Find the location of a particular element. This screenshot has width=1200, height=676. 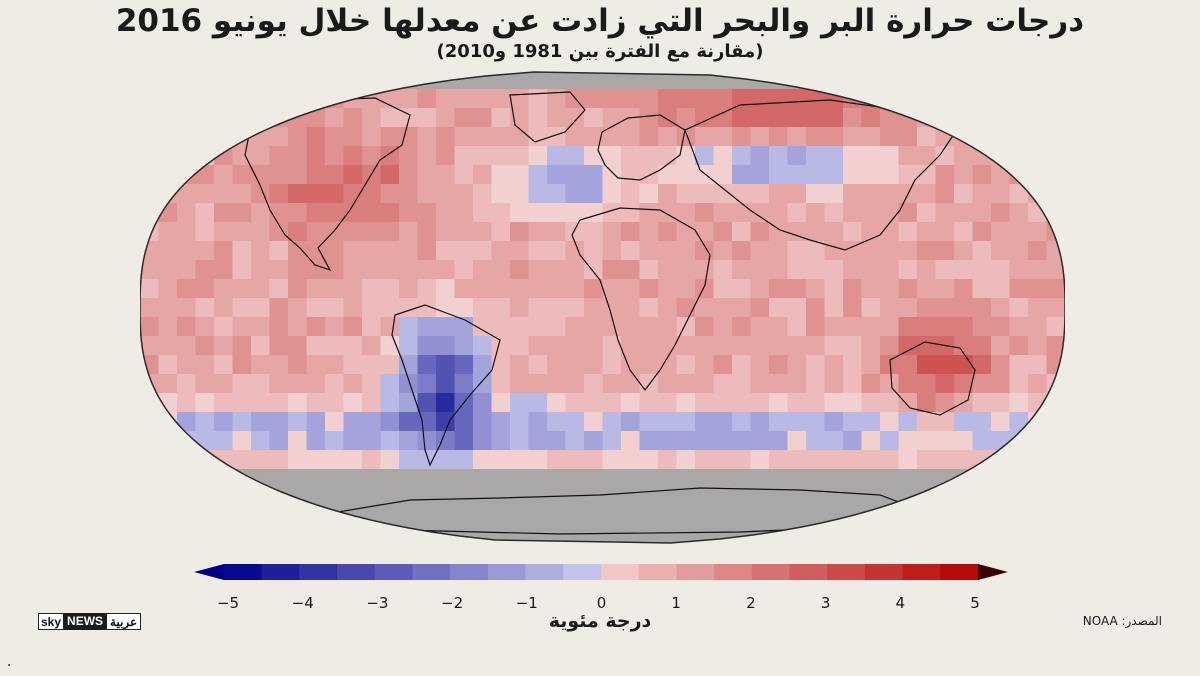

scale-segment is located at coordinates (921, 572).